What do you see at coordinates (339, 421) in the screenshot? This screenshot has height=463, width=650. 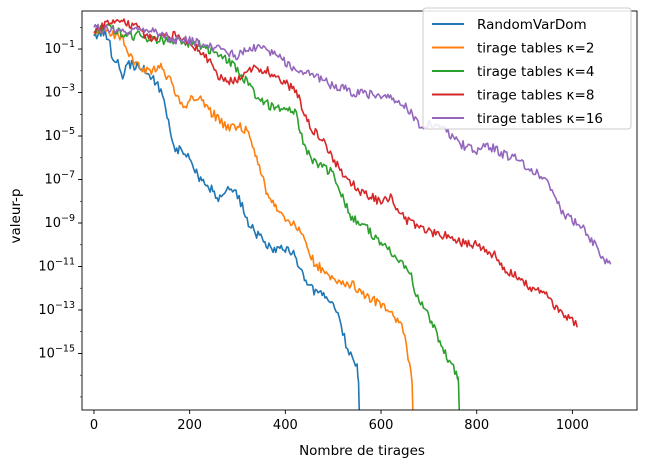 I see `x-axis: 0 200 400 600 800 1000` at bounding box center [339, 421].